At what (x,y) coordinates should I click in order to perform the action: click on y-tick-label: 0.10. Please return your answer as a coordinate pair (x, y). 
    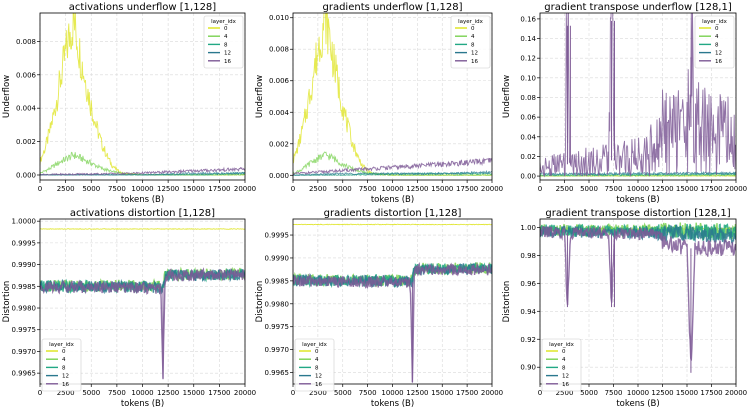
    Looking at the image, I should click on (528, 78).